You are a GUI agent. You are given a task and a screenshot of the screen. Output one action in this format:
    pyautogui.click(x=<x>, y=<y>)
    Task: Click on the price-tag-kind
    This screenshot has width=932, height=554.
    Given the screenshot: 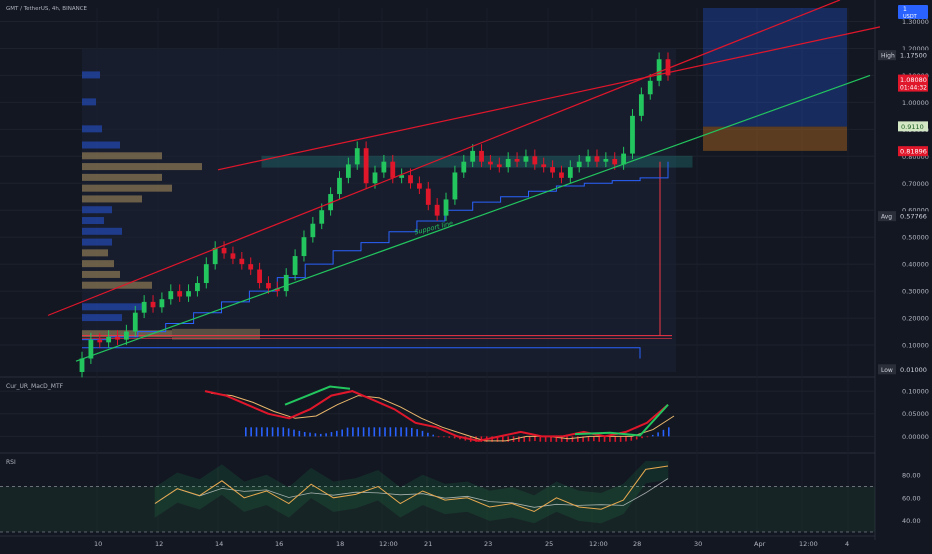 What is the action you would take?
    pyautogui.click(x=887, y=216)
    